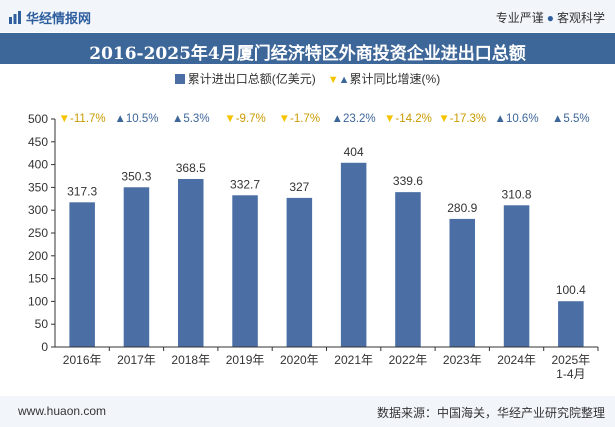 The width and height of the screenshot is (615, 427). What do you see at coordinates (62, 411) in the screenshot?
I see `footer-website: www.huaon.com` at bounding box center [62, 411].